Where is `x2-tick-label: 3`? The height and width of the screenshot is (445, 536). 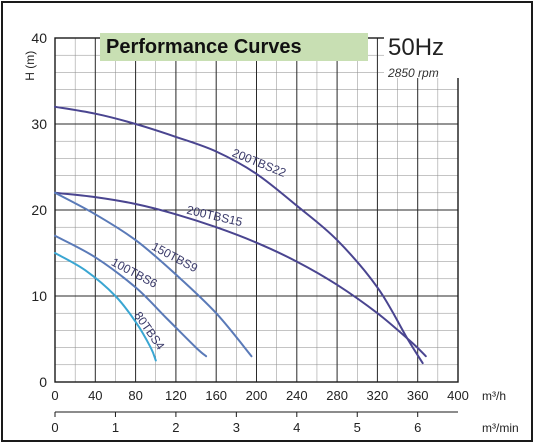
x2-tick-label: 3 is located at coordinates (236, 427).